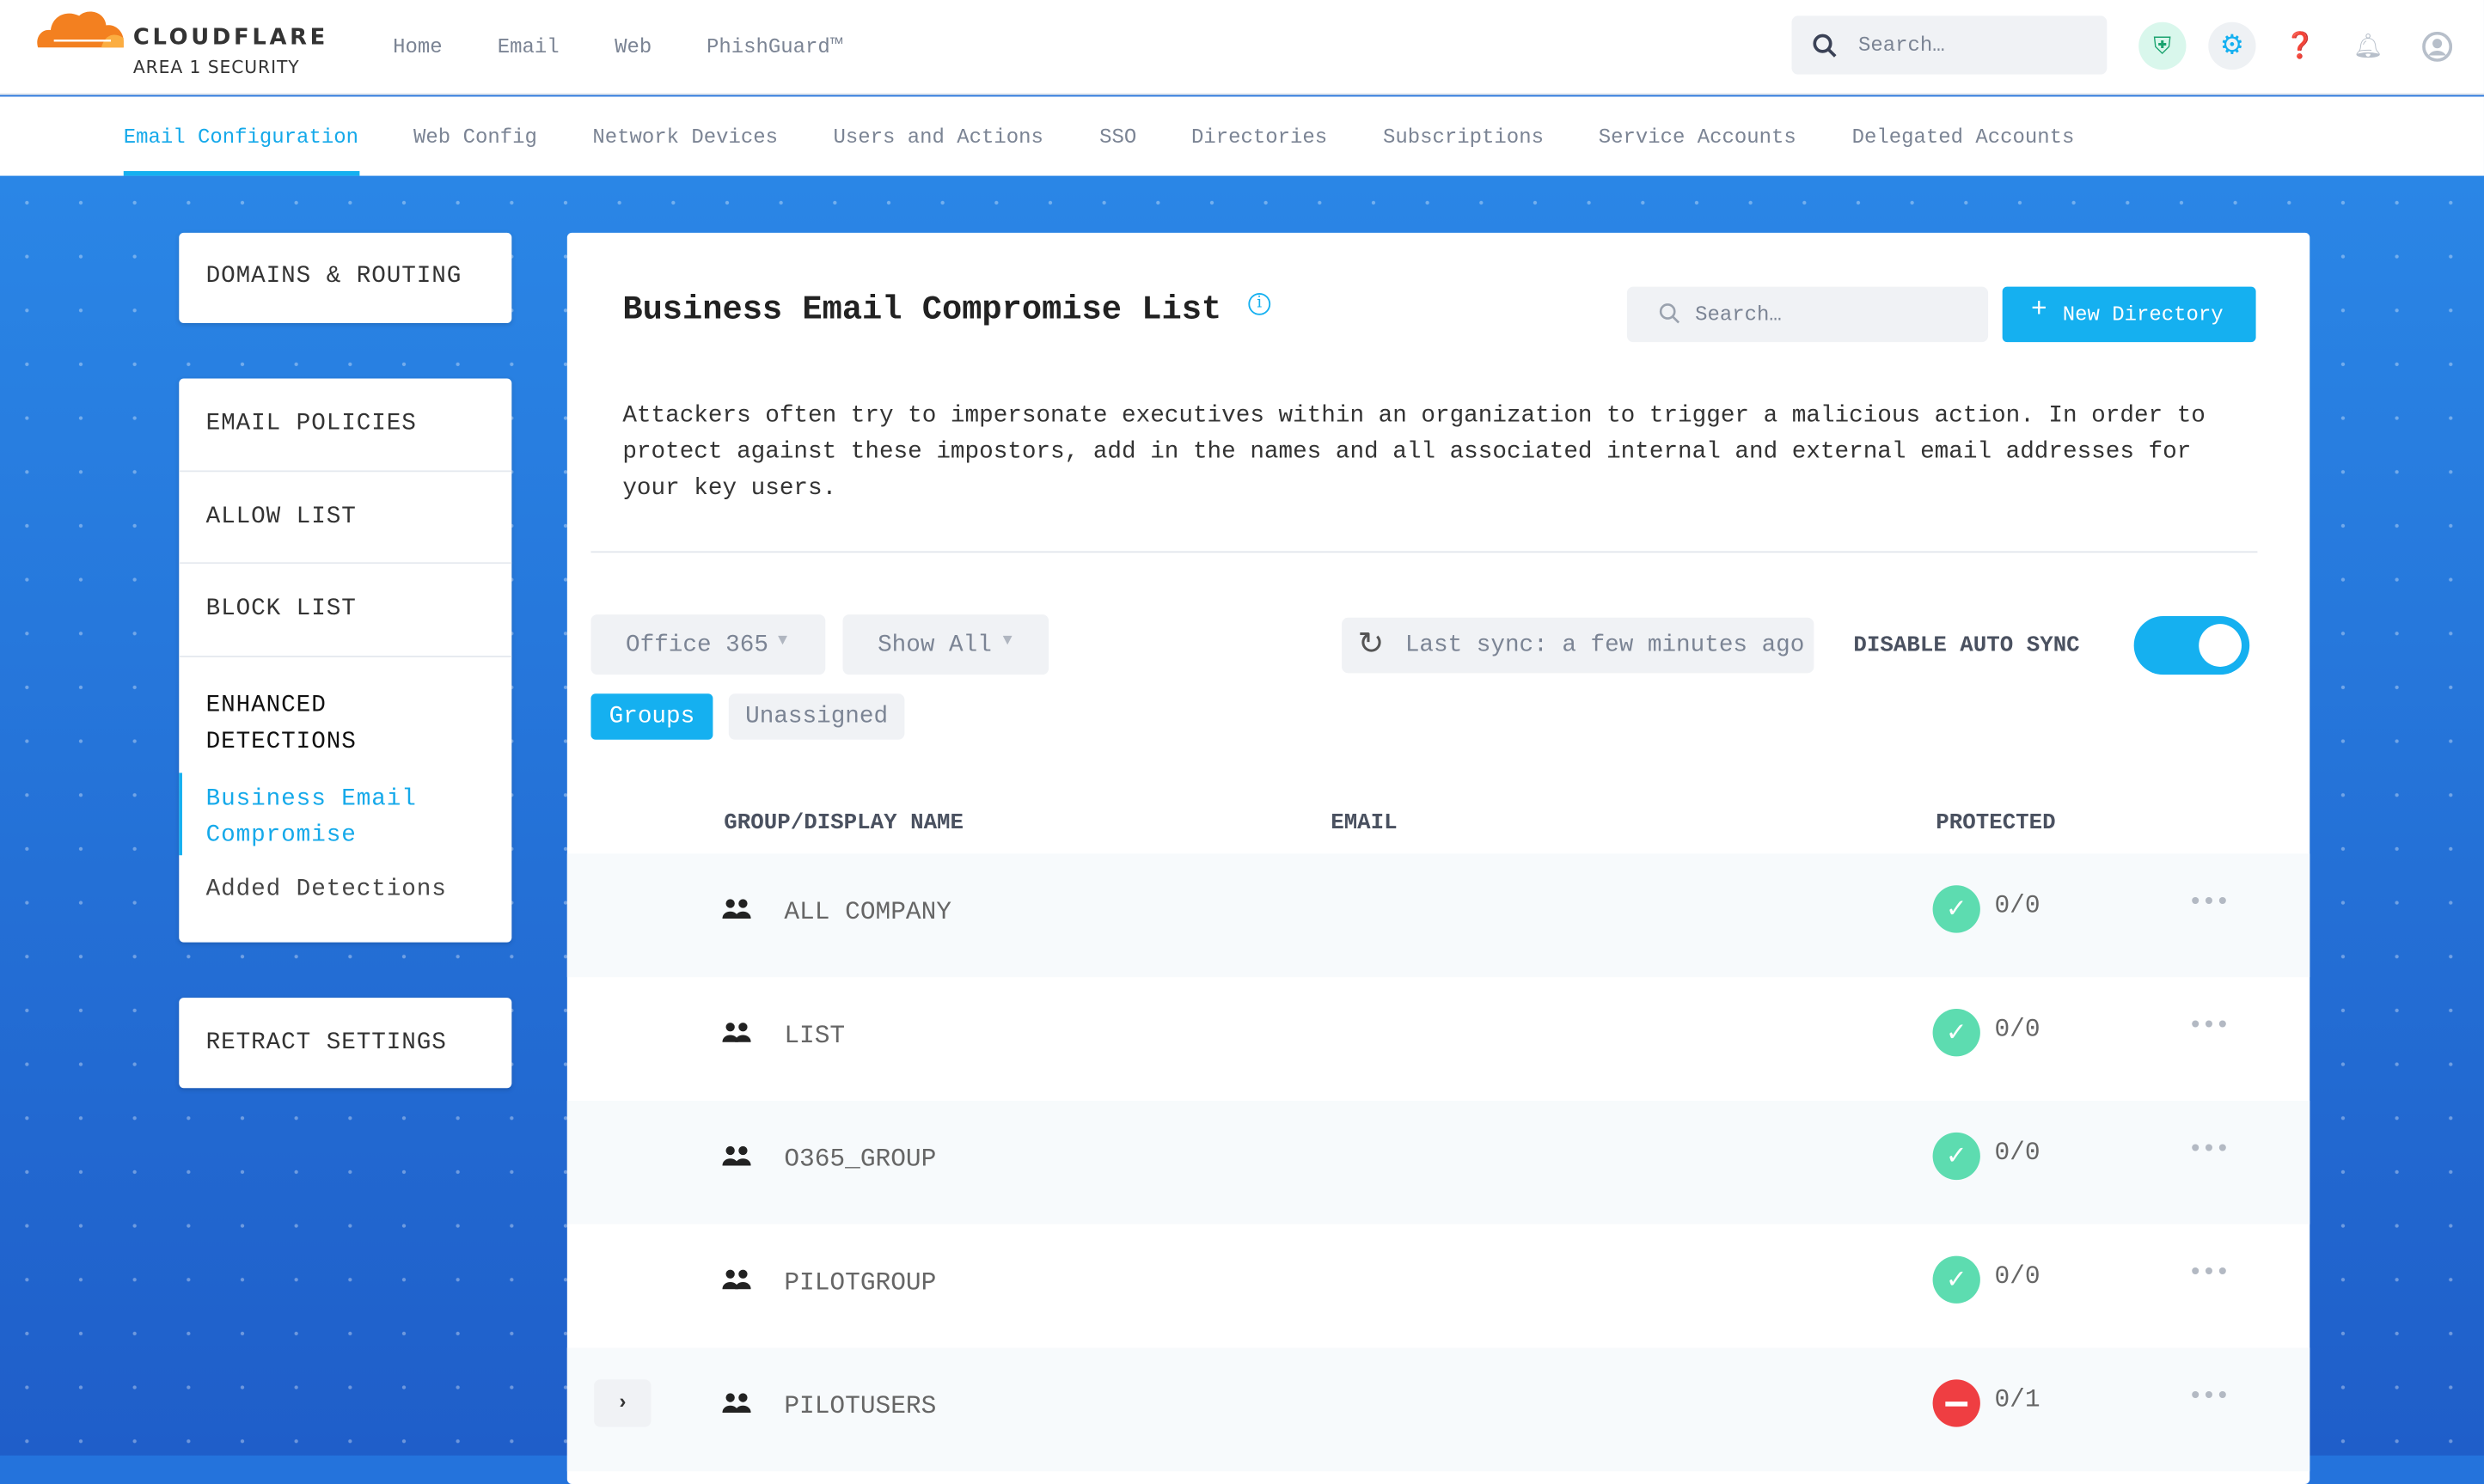 The height and width of the screenshot is (1484, 2484). I want to click on info-icon: i, so click(1259, 304).